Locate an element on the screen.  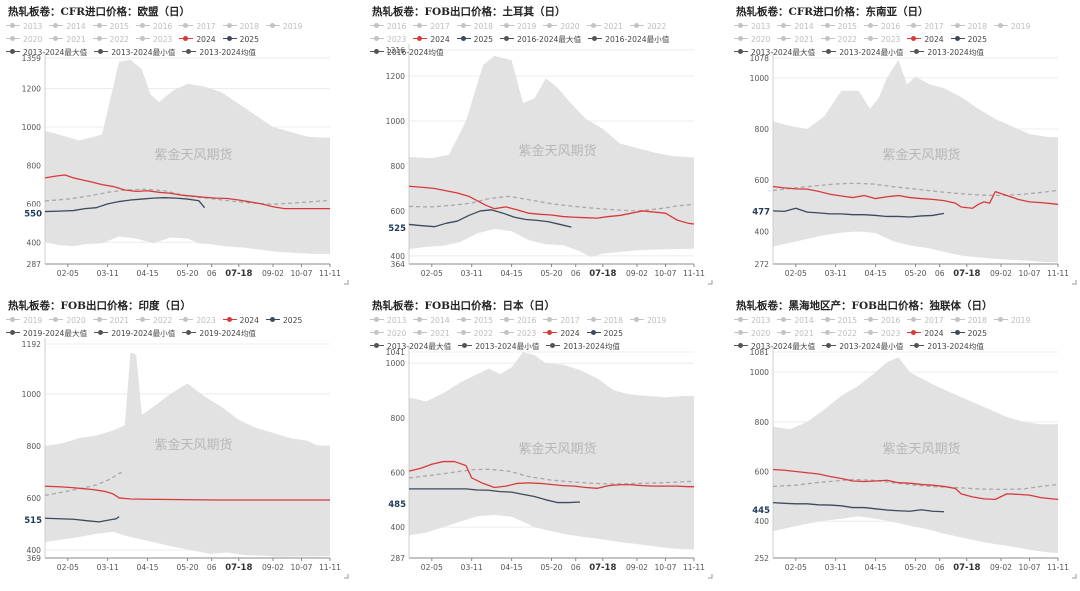
legend-item: 2016-2024均值 is located at coordinates (407, 52).